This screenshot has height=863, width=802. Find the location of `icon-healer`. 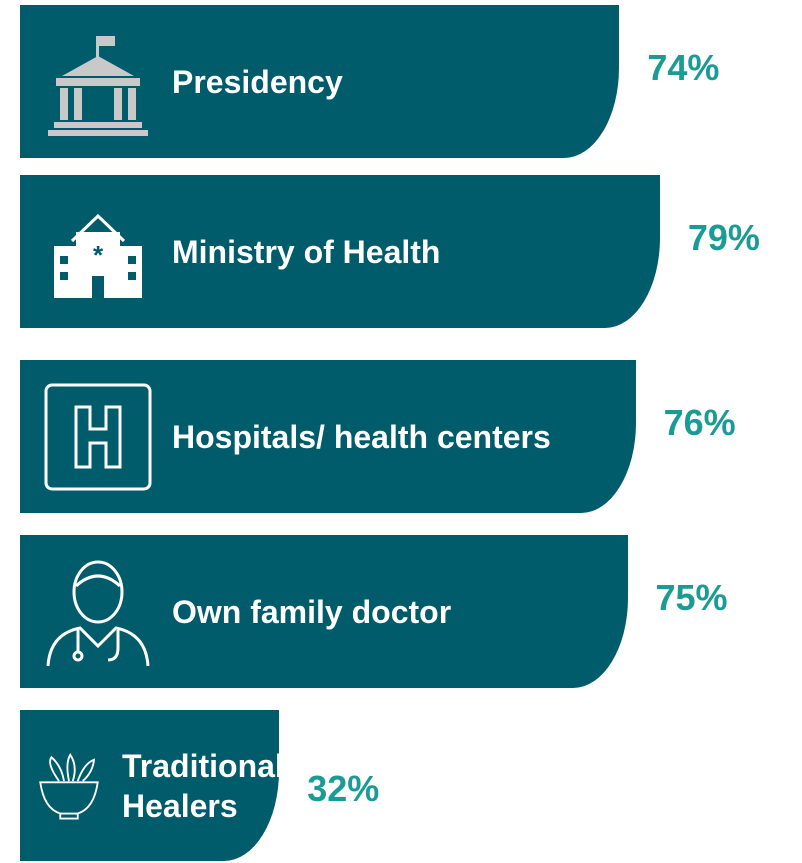

icon-healer is located at coordinates (69, 785).